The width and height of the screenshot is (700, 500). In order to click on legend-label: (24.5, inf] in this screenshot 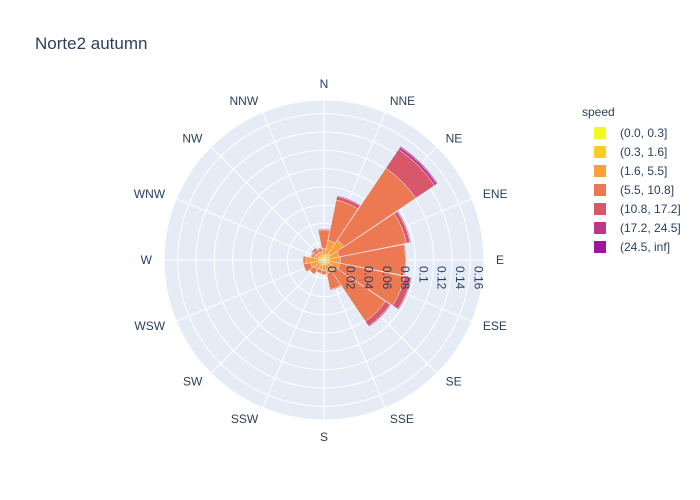, I will do `click(645, 246)`.